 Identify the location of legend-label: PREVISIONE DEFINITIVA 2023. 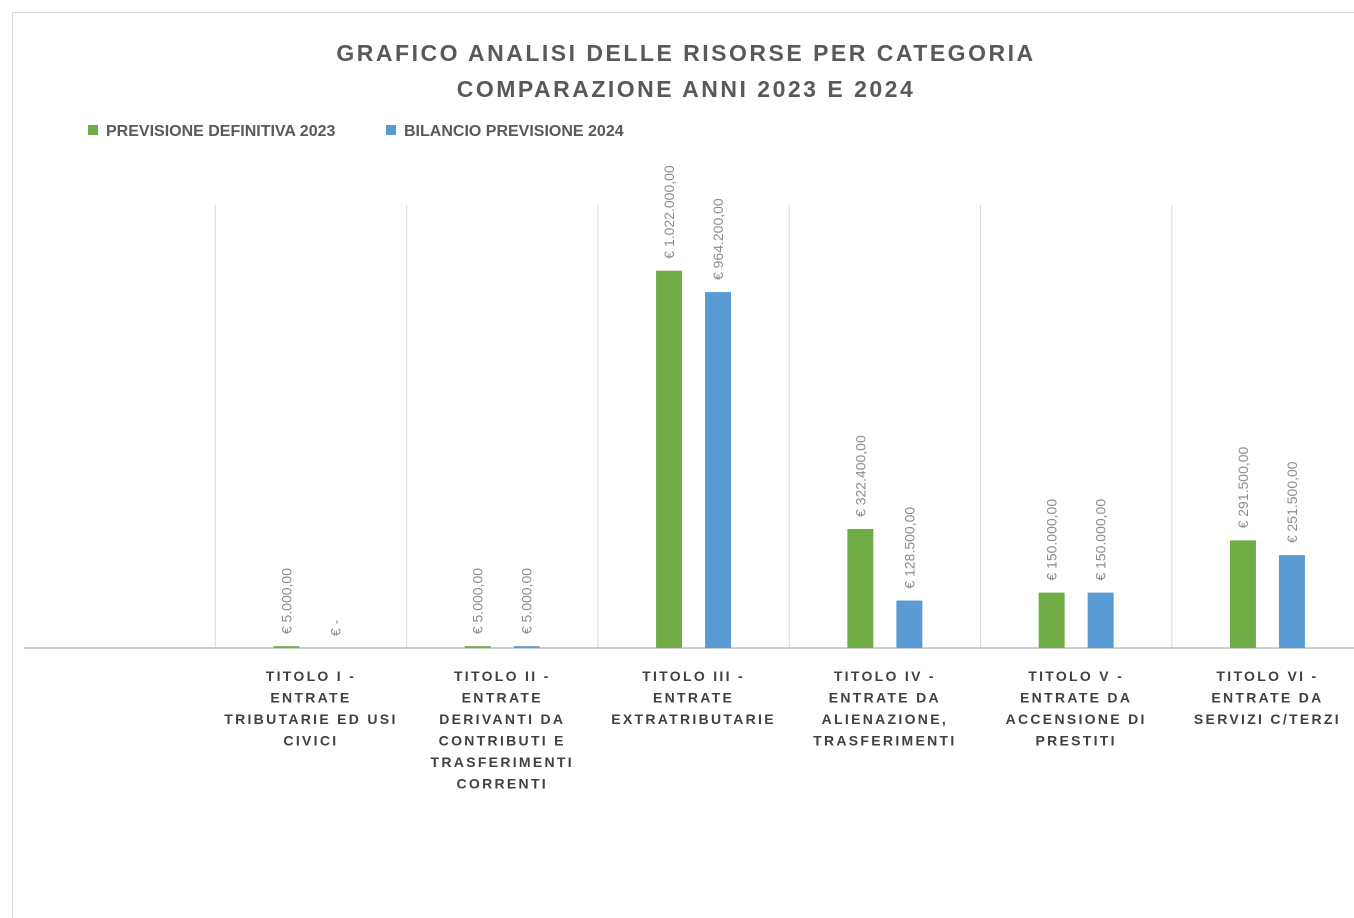
(221, 131).